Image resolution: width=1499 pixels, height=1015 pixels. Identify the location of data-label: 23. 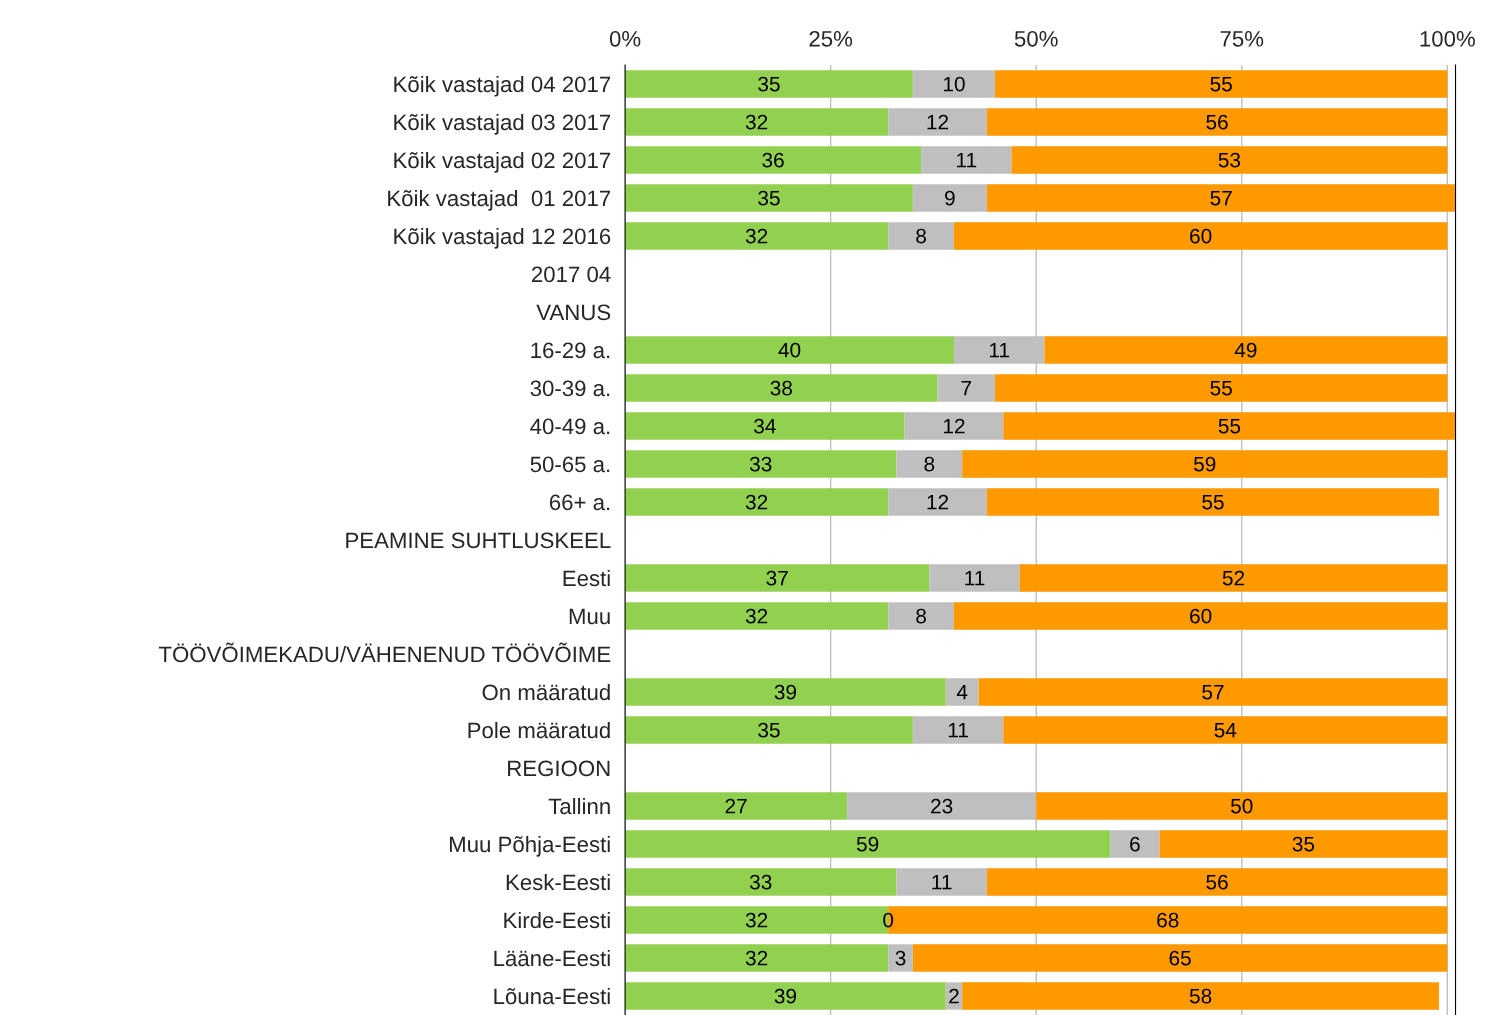
(942, 806).